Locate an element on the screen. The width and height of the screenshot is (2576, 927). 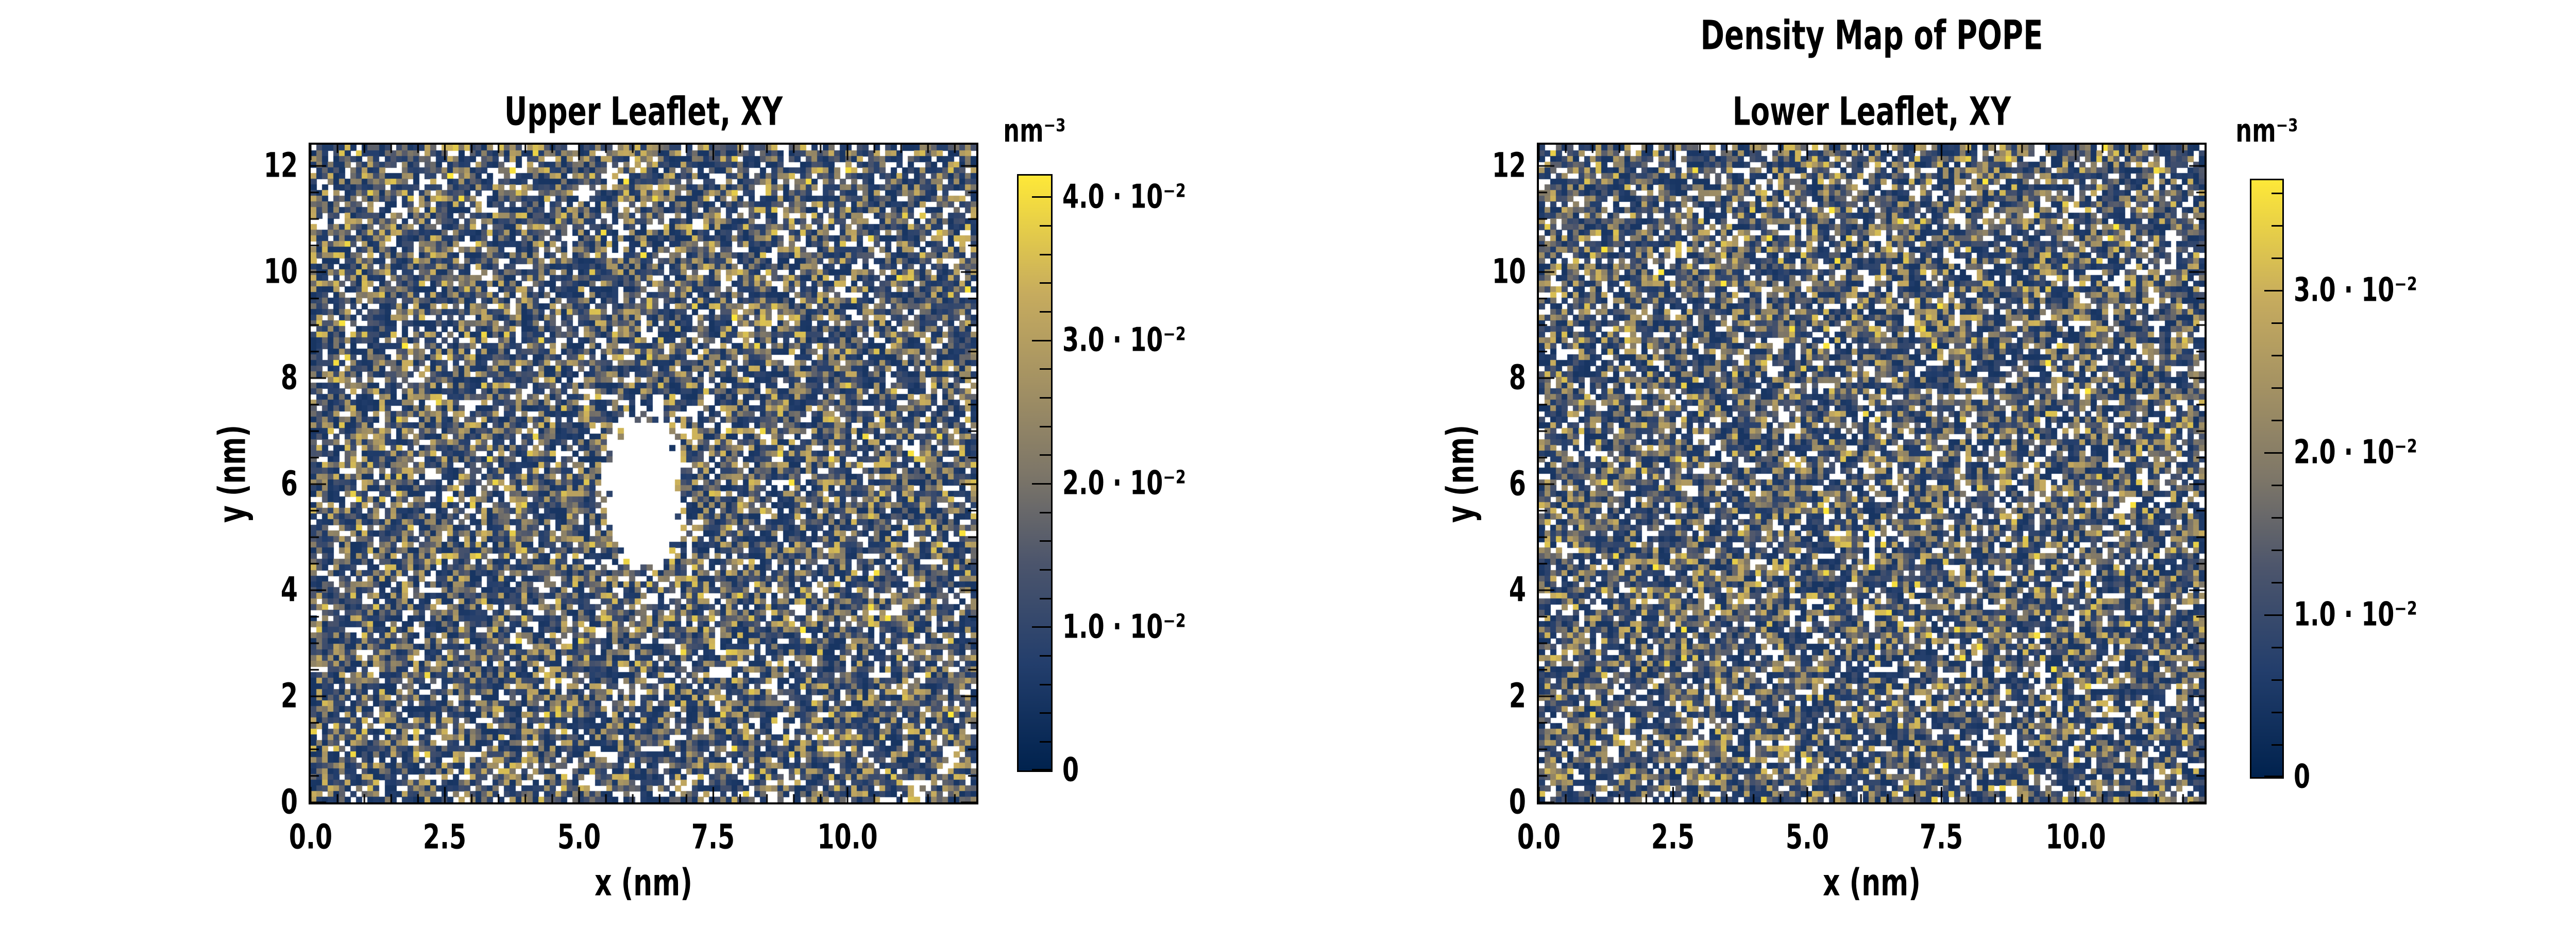
panel-title: Lower Leaflet, XY is located at coordinates (1871, 111).